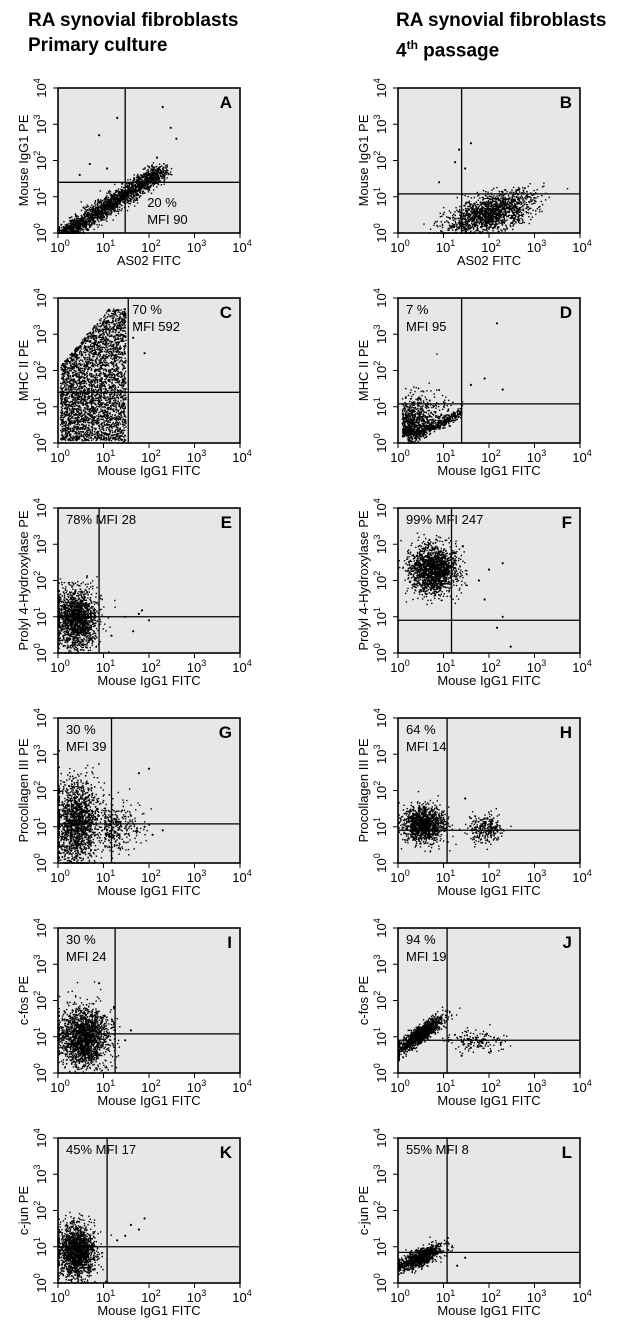  What do you see at coordinates (40, 196) in the screenshot?
I see `tick-label: 10¹` at bounding box center [40, 196].